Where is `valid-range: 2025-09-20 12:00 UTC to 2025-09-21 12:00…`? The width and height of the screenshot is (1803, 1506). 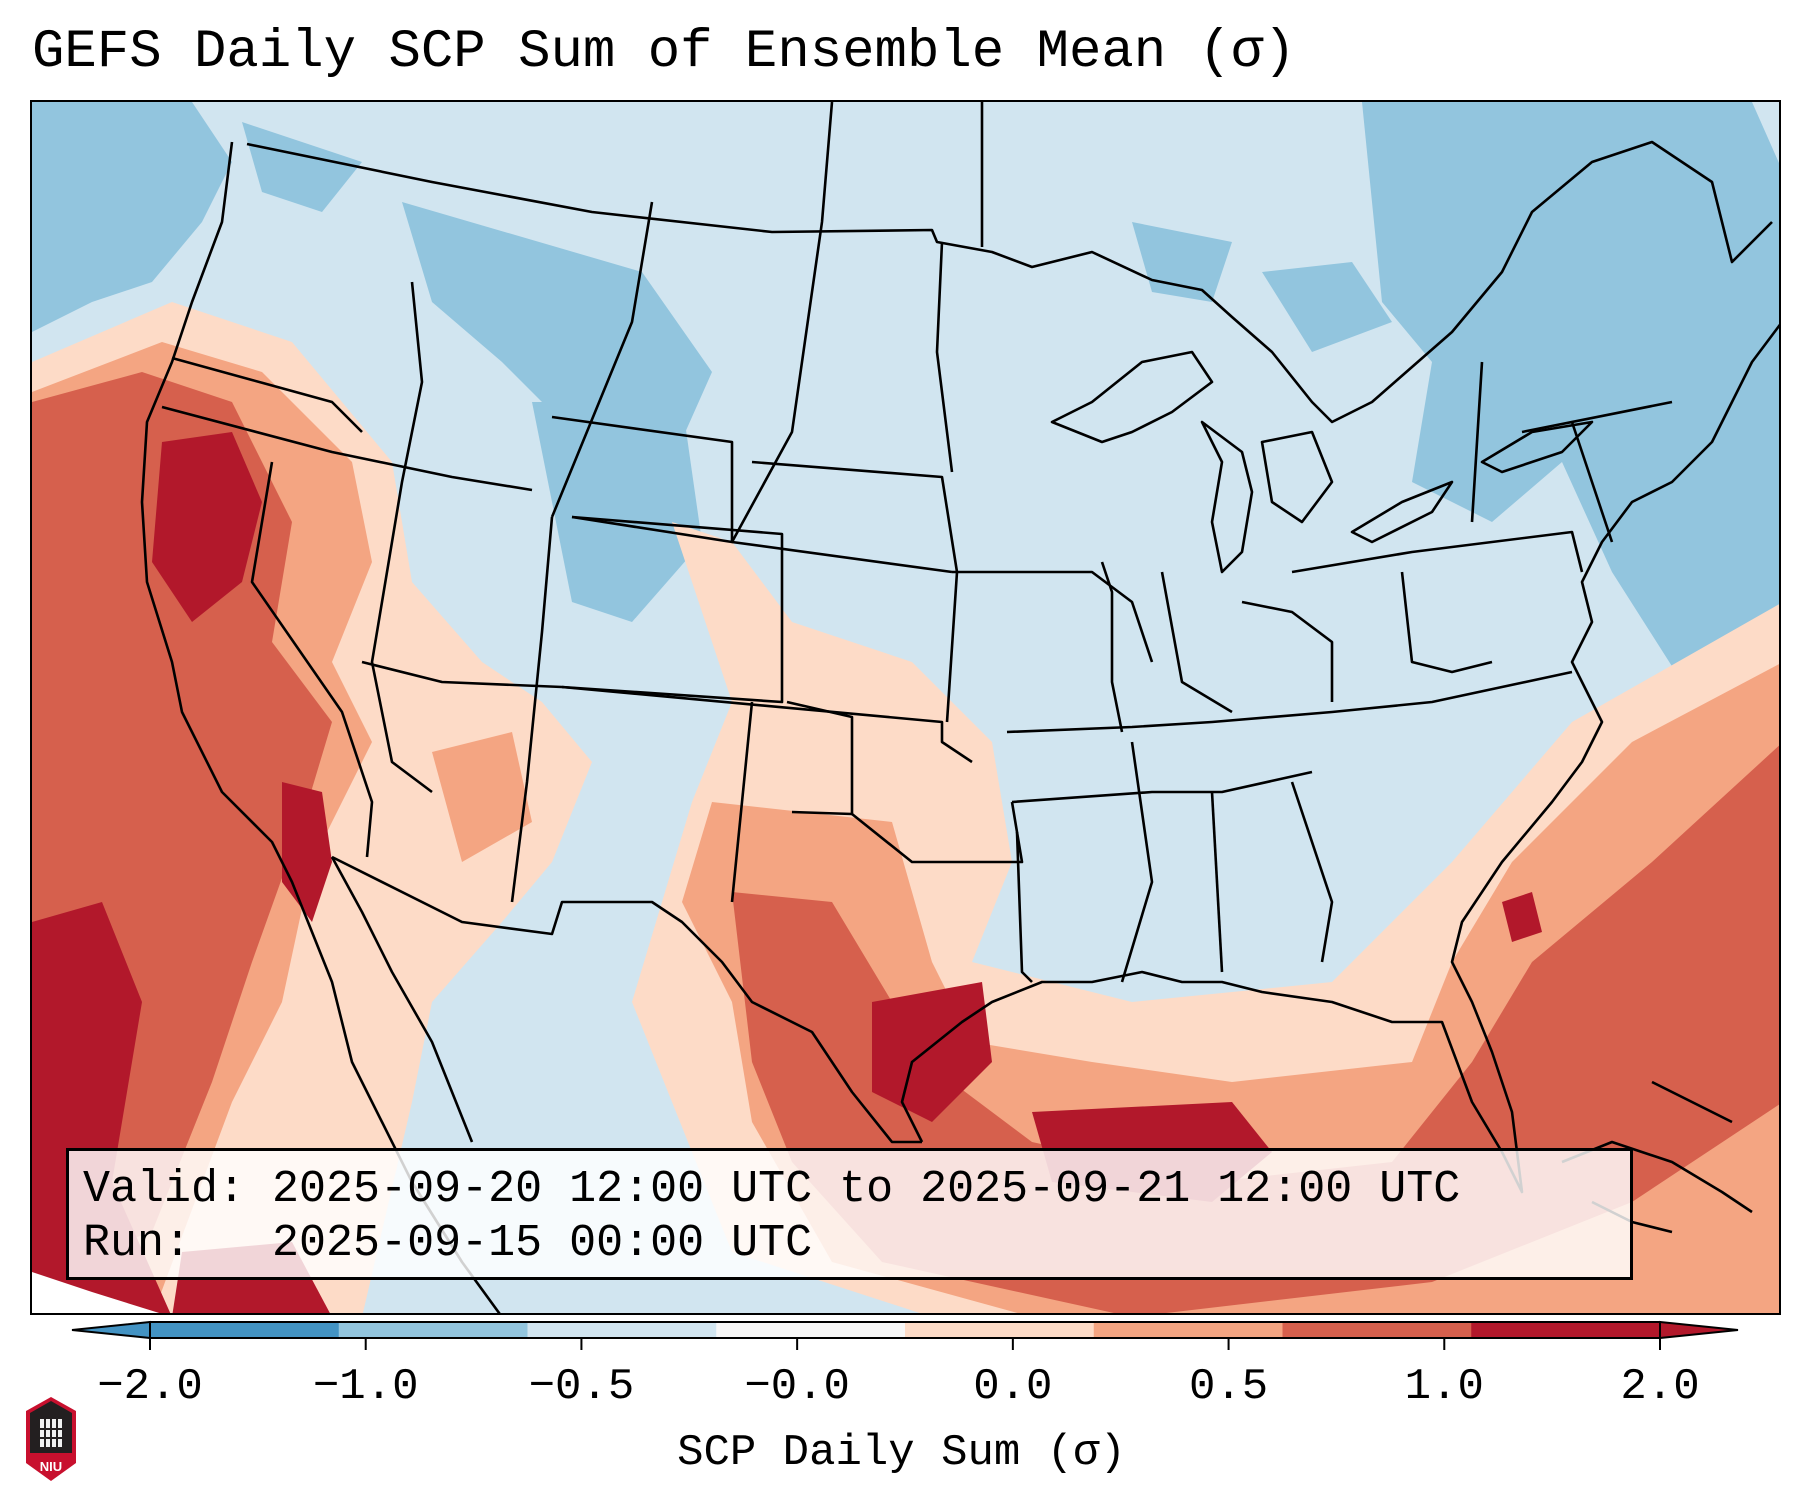
valid-range: 2025-09-20 12:00 UTC to 2025-09-21 12:00… is located at coordinates (866, 1189).